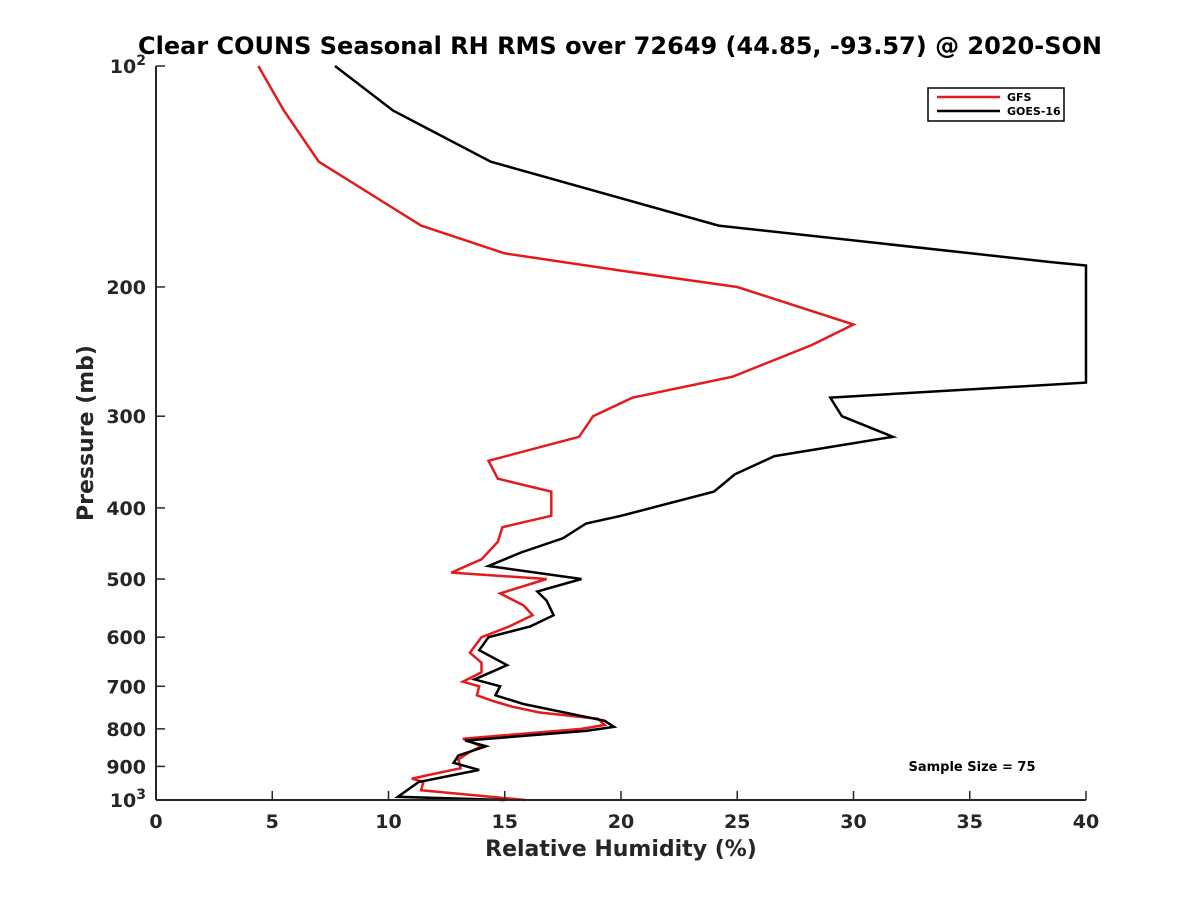 This screenshot has height=900, width=1200. Describe the element at coordinates (737, 822) in the screenshot. I see `x-tick-label: 25` at that location.